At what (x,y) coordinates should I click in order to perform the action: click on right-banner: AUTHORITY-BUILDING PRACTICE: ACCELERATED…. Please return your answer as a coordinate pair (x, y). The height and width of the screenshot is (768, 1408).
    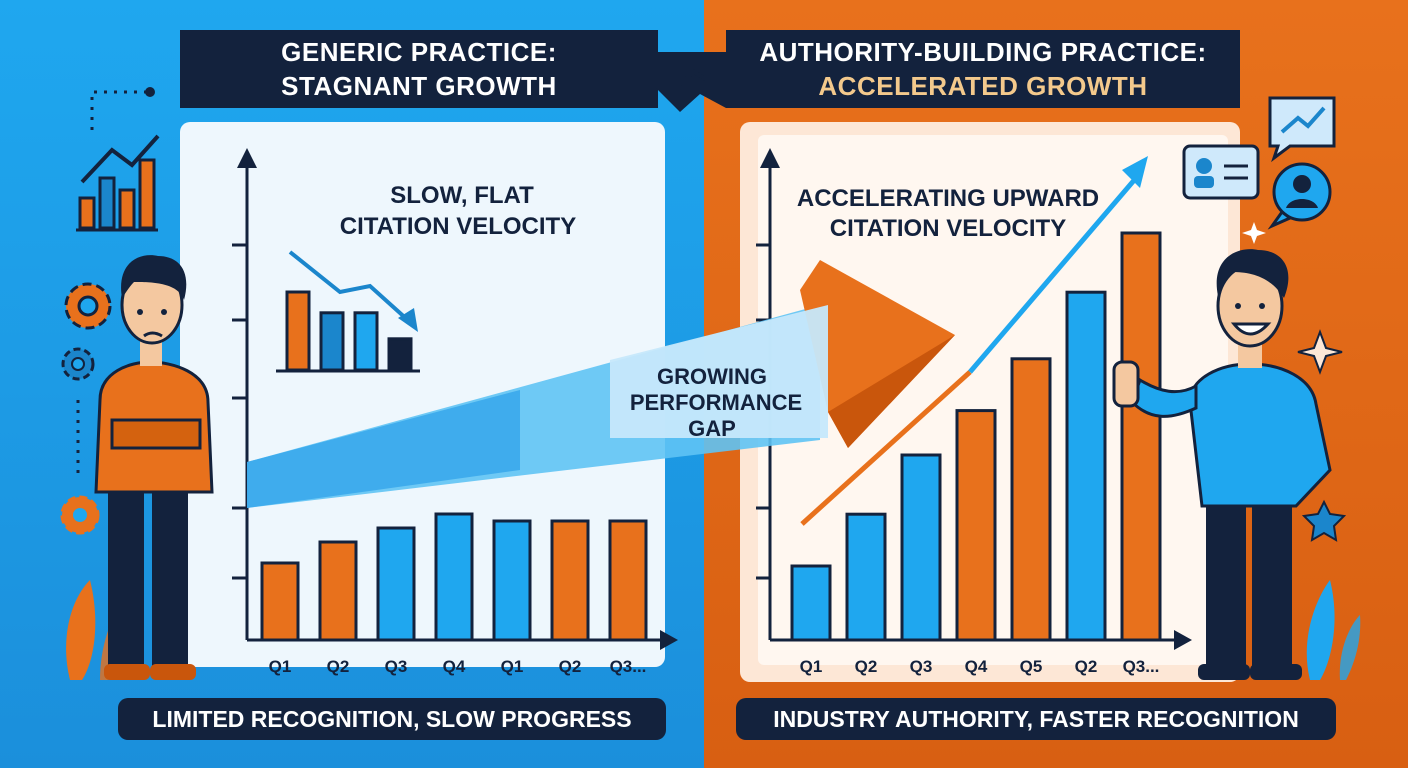
    Looking at the image, I should click on (983, 69).